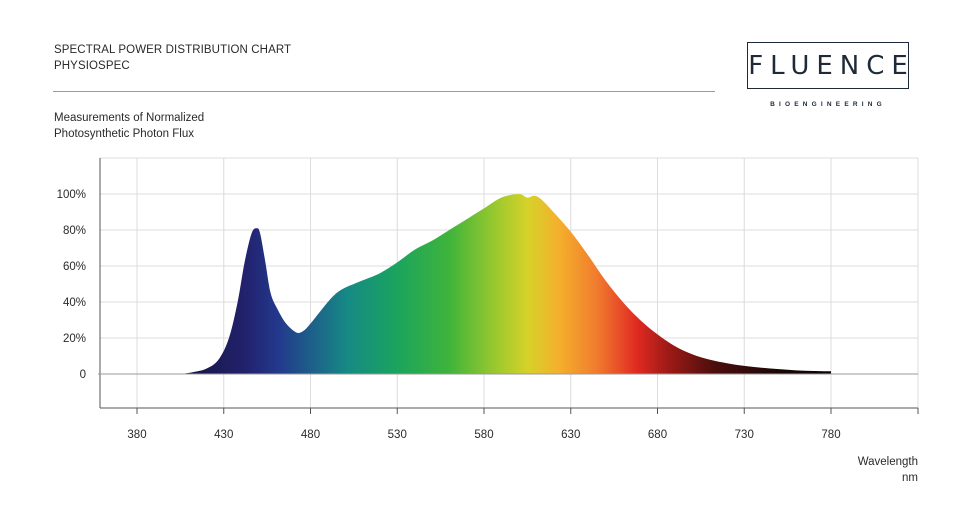 This screenshot has width=966, height=511. Describe the element at coordinates (910, 478) in the screenshot. I see `x-axis-unit: nm` at that location.